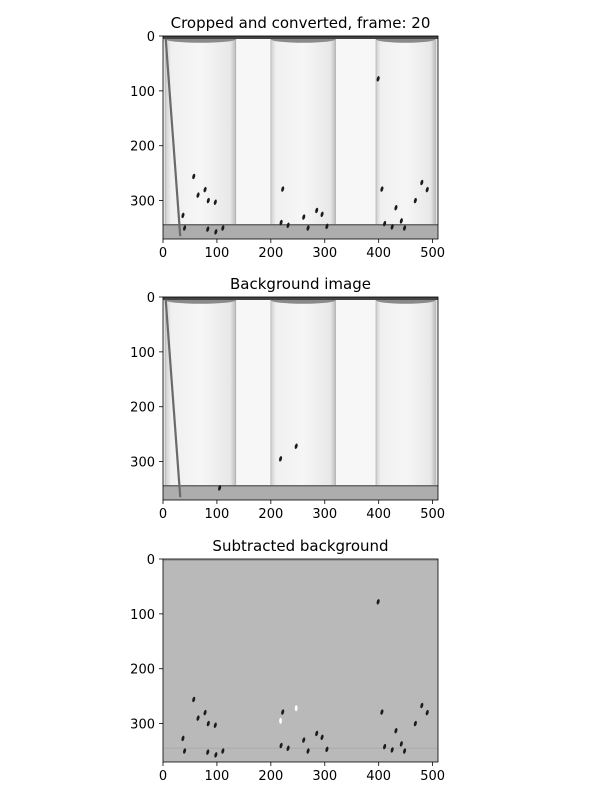  What do you see at coordinates (300, 284) in the screenshot?
I see `panel-title: Background image` at bounding box center [300, 284].